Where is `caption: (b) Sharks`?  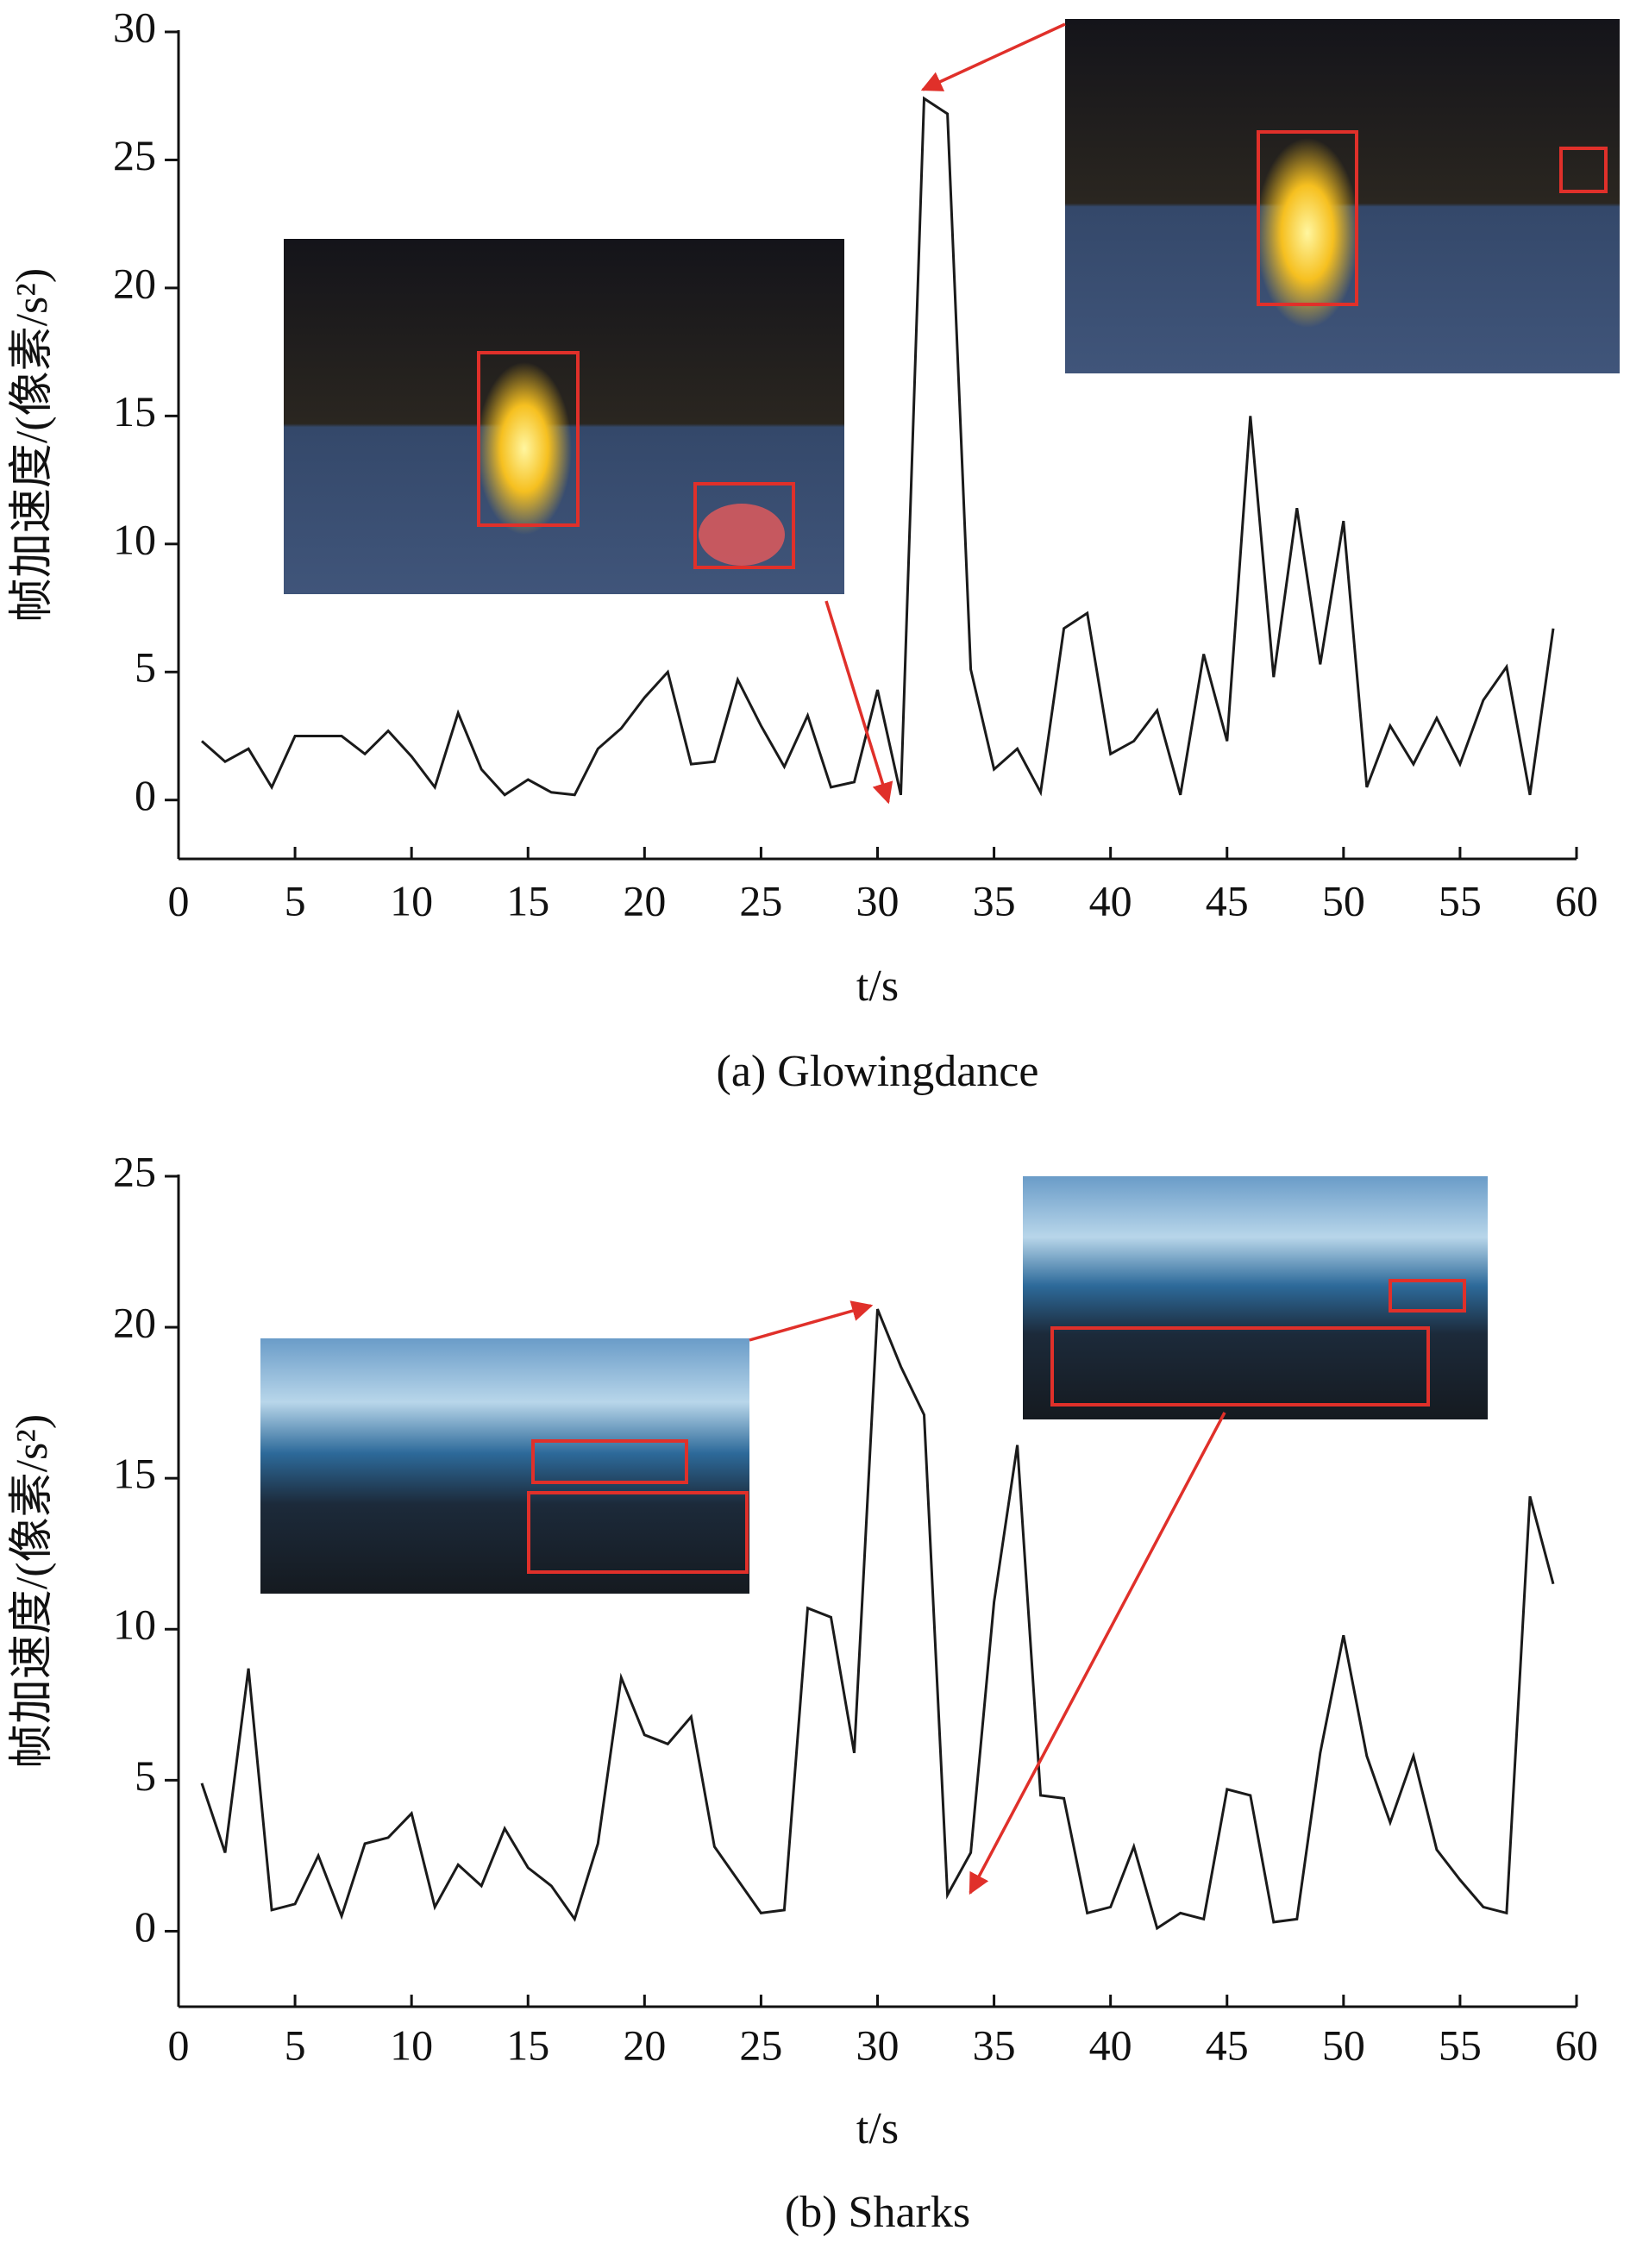
caption: (b) Sharks is located at coordinates (877, 2212).